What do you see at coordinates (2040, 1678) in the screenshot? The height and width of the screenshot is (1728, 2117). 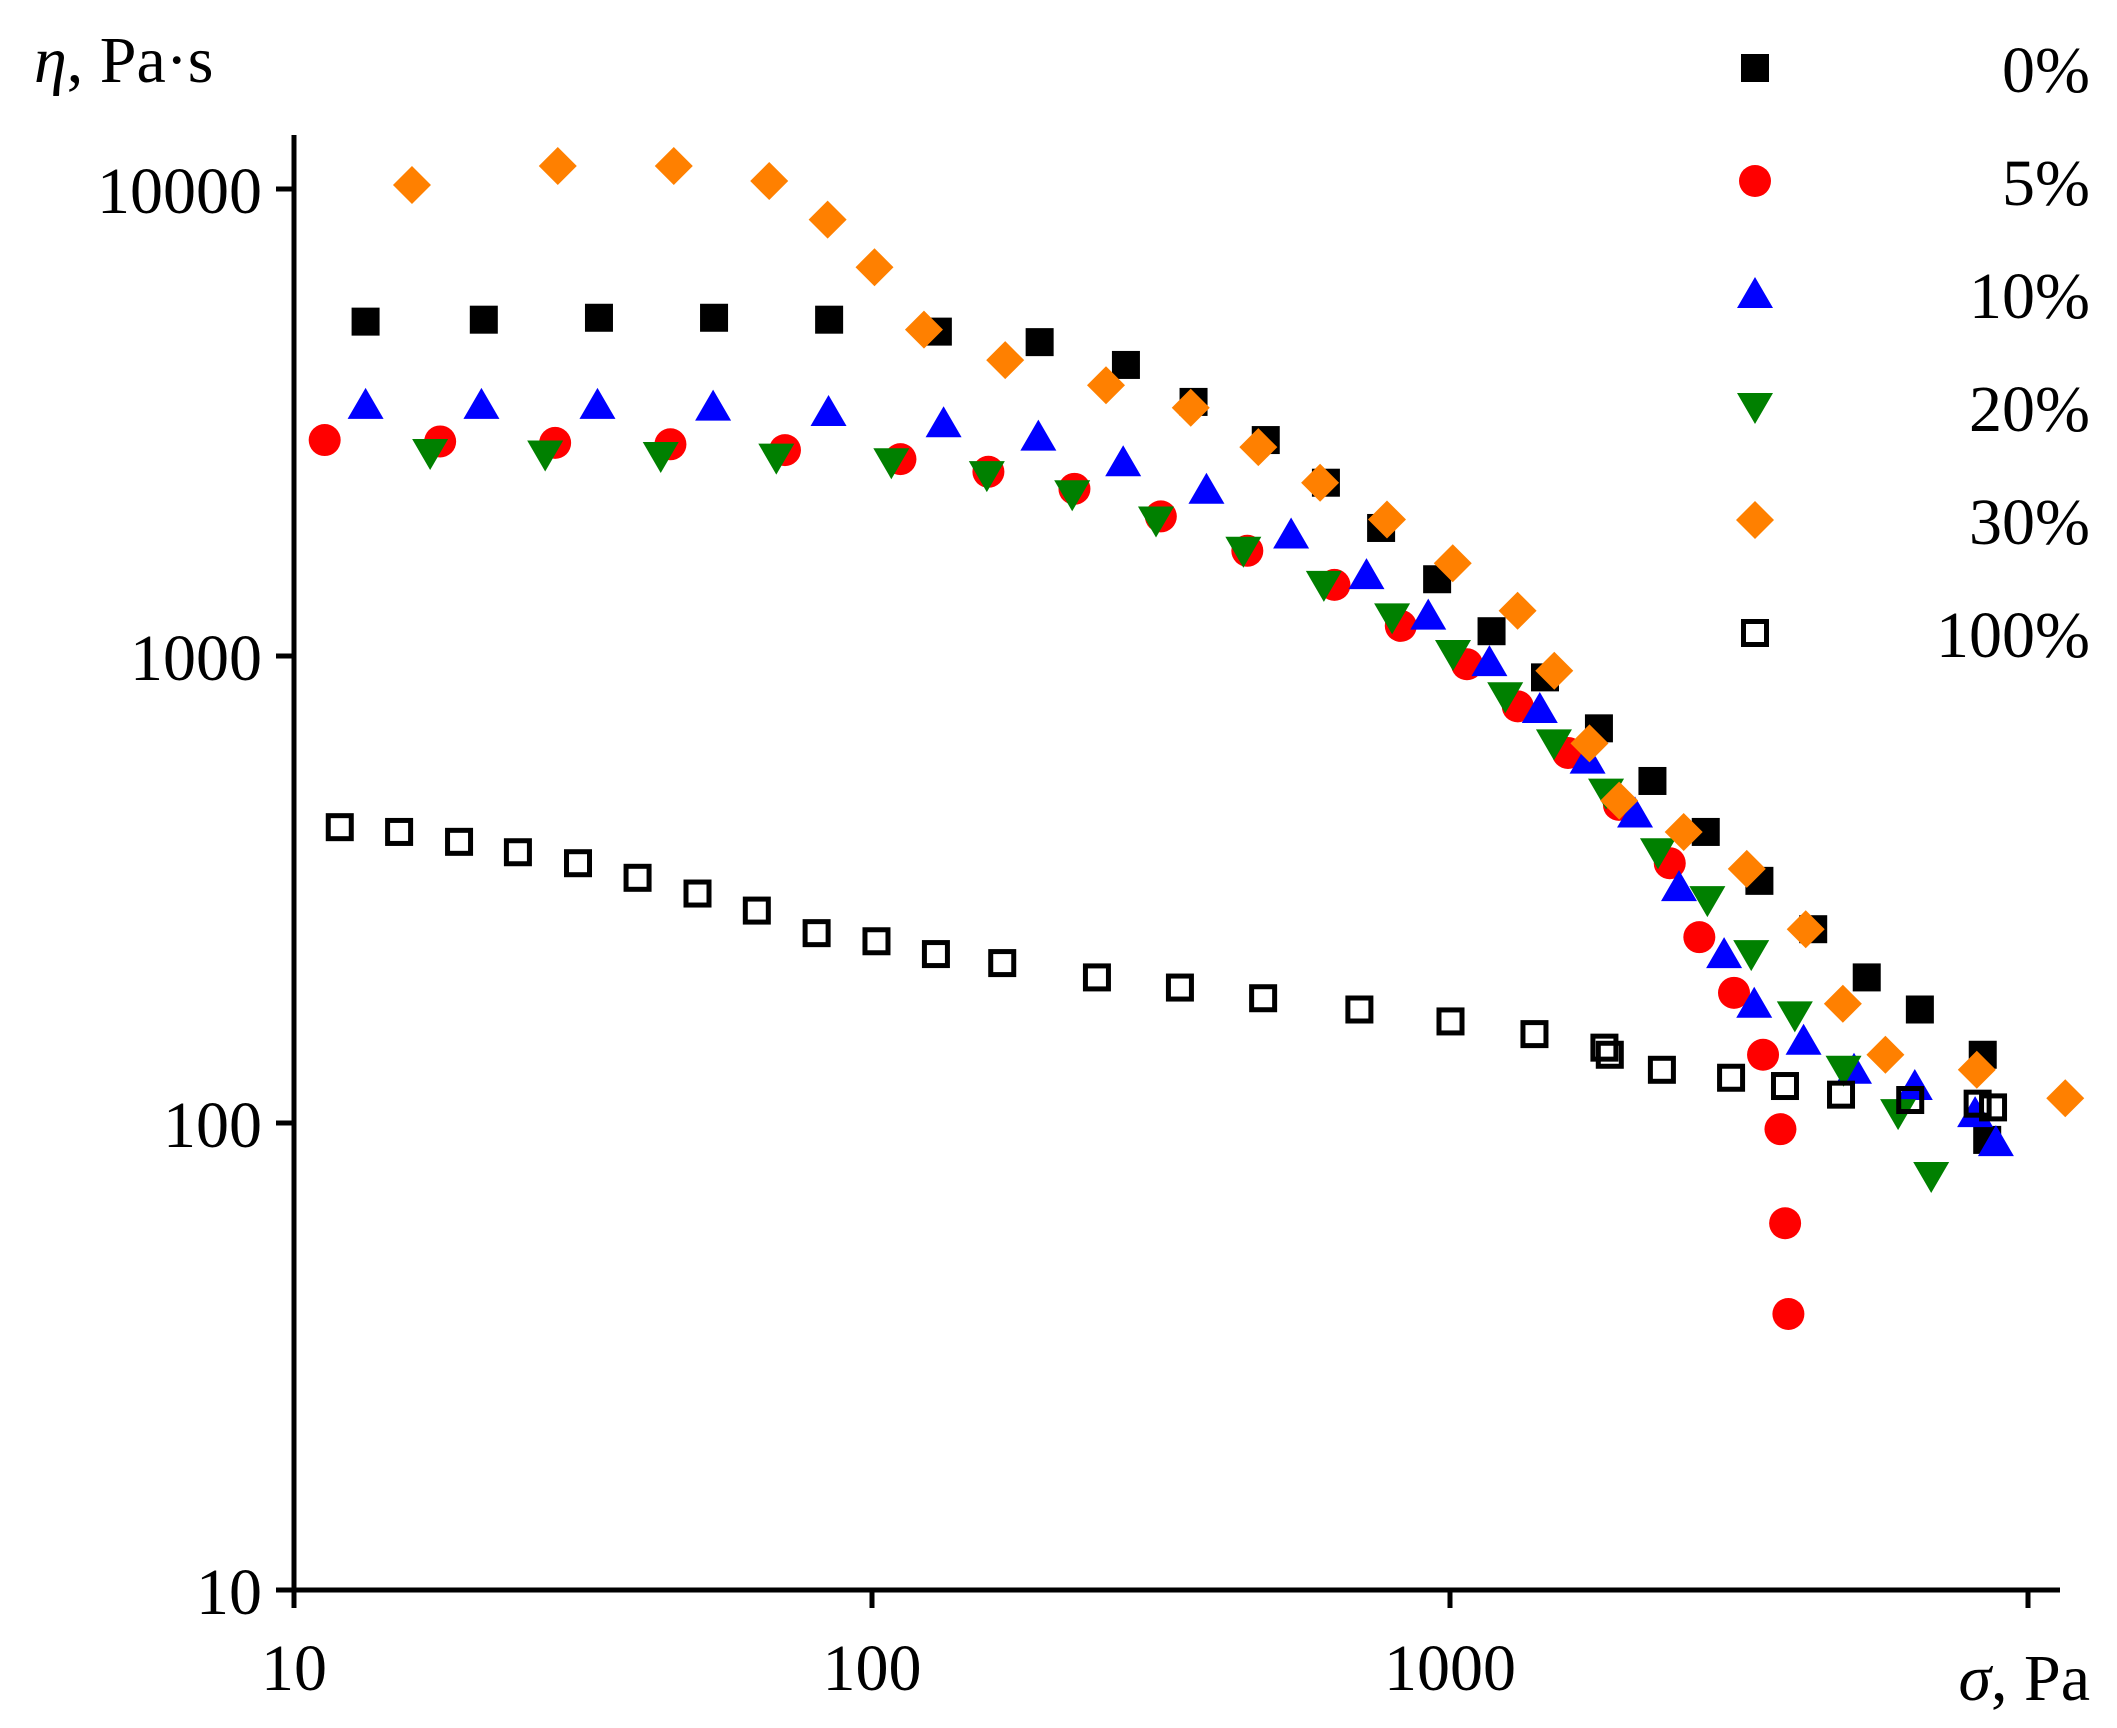 I see `x-axis-unit: , Pa` at bounding box center [2040, 1678].